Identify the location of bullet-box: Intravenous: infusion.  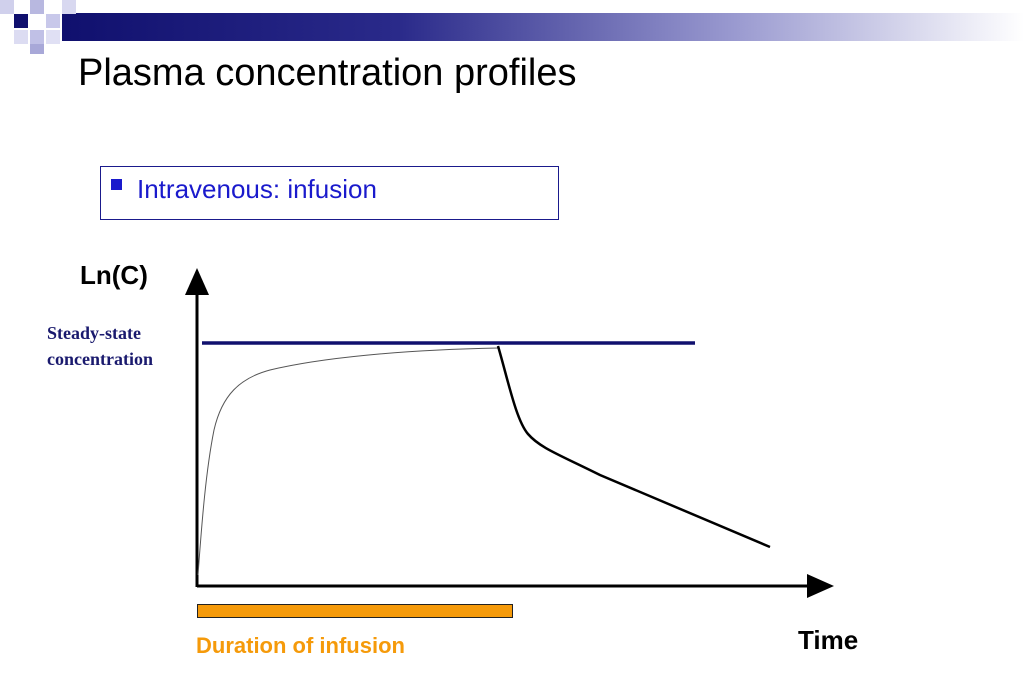
(329, 193).